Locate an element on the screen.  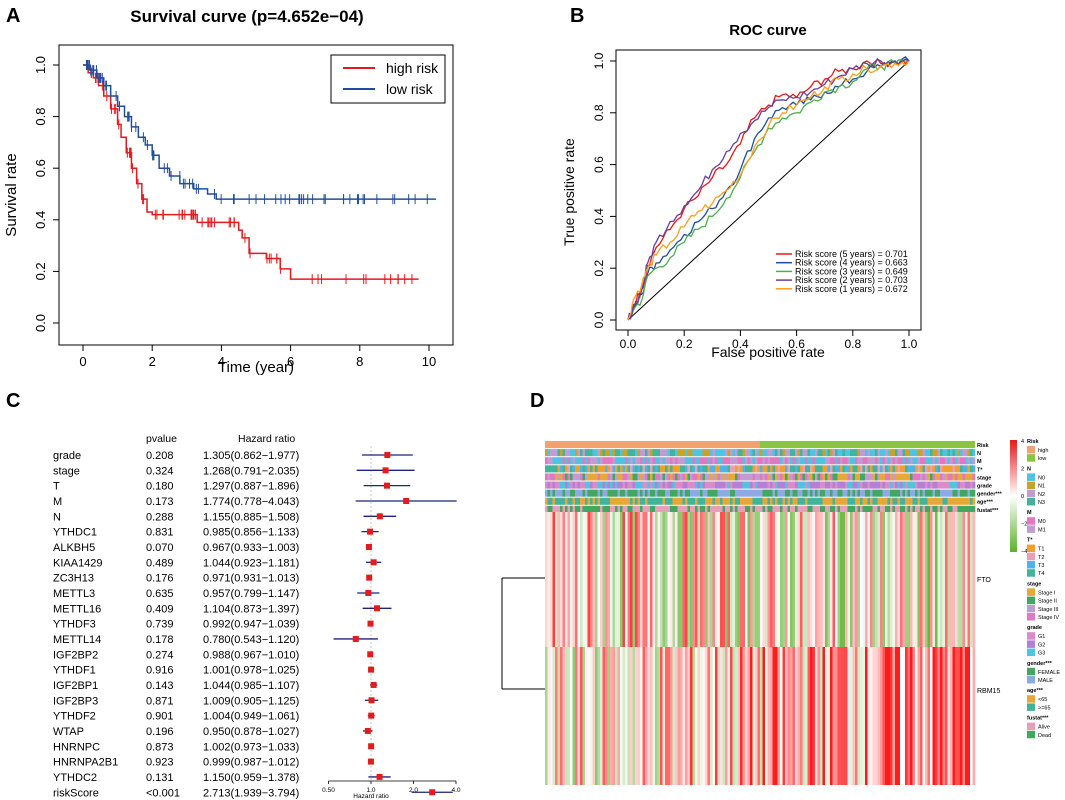
legend-item-label: Stage IV is located at coordinates (1048, 618).